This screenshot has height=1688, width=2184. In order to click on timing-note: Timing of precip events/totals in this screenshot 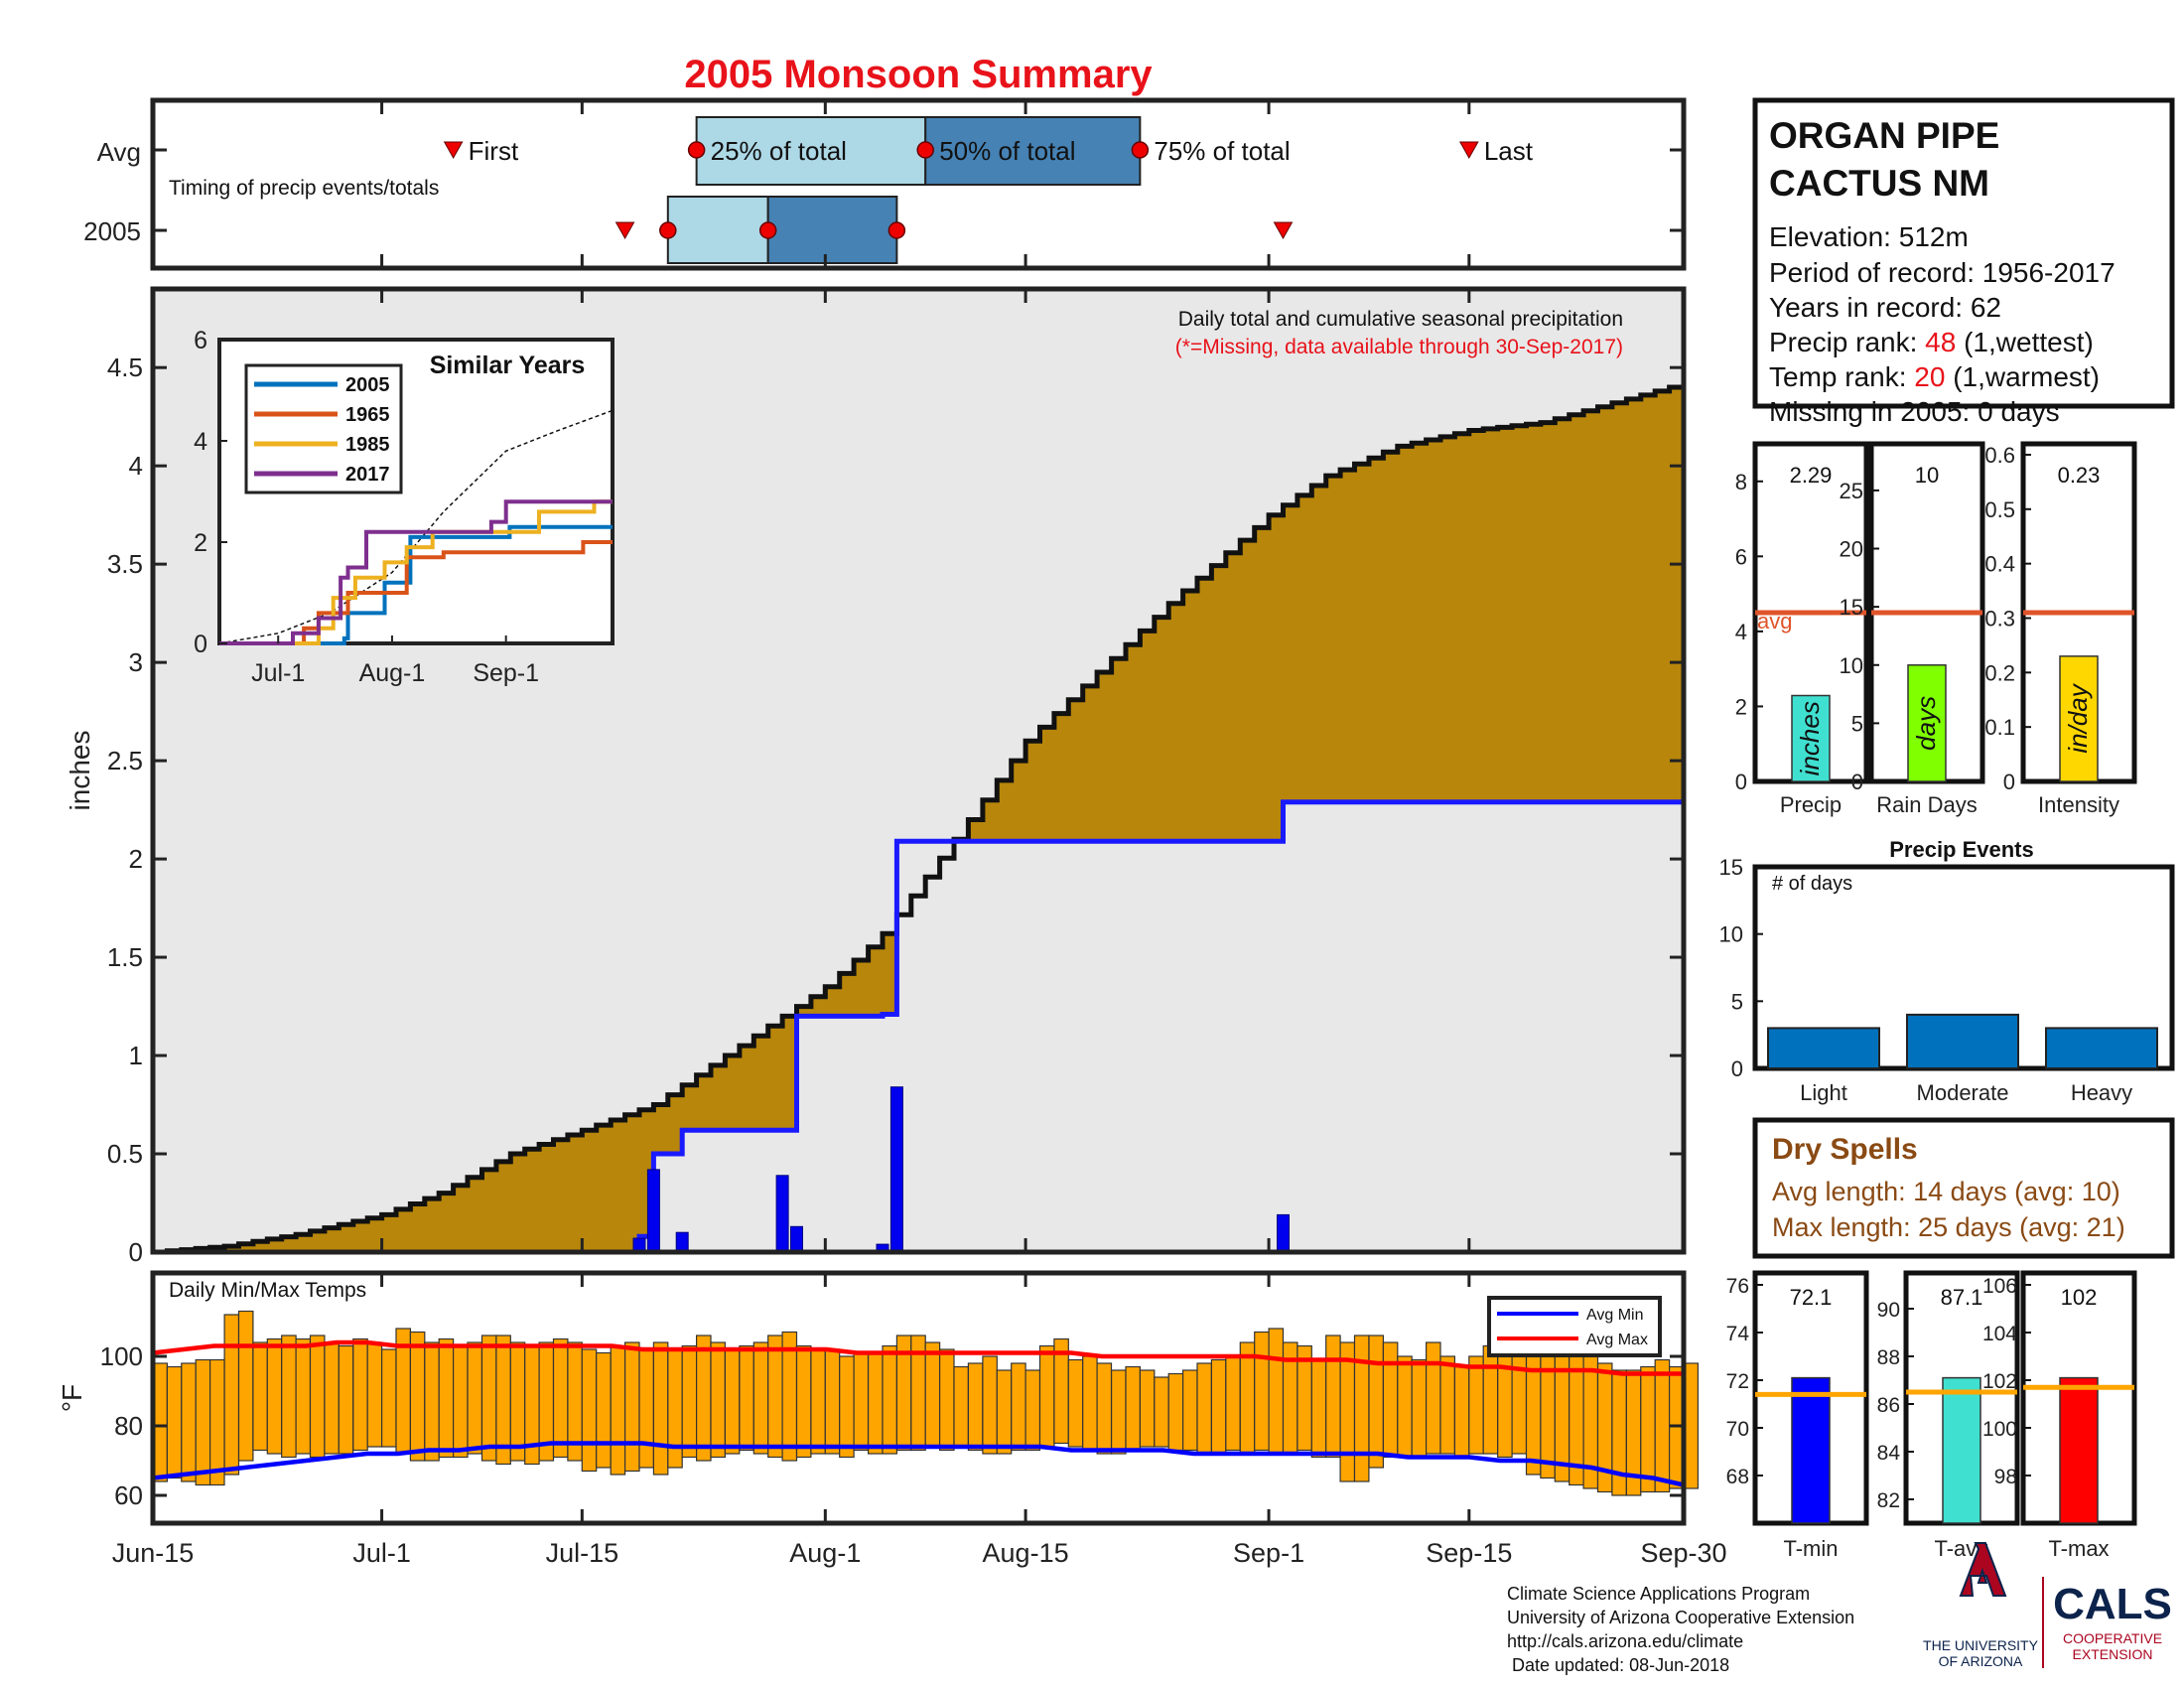, I will do `click(304, 188)`.